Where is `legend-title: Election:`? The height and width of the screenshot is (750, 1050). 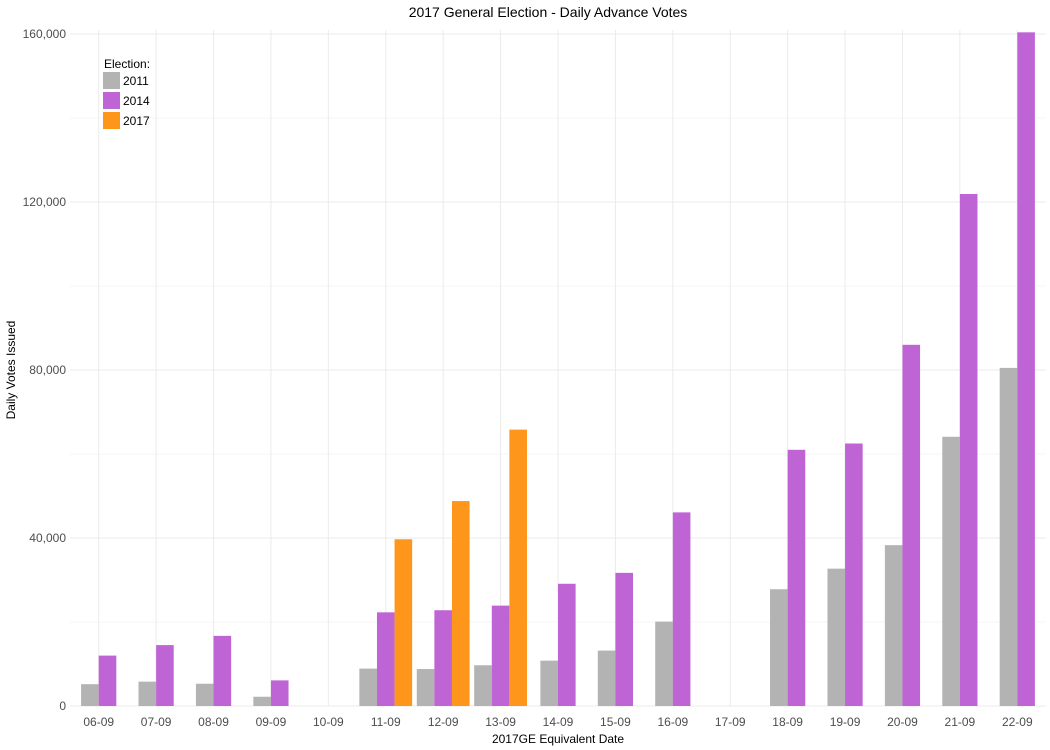 legend-title: Election: is located at coordinates (127, 64).